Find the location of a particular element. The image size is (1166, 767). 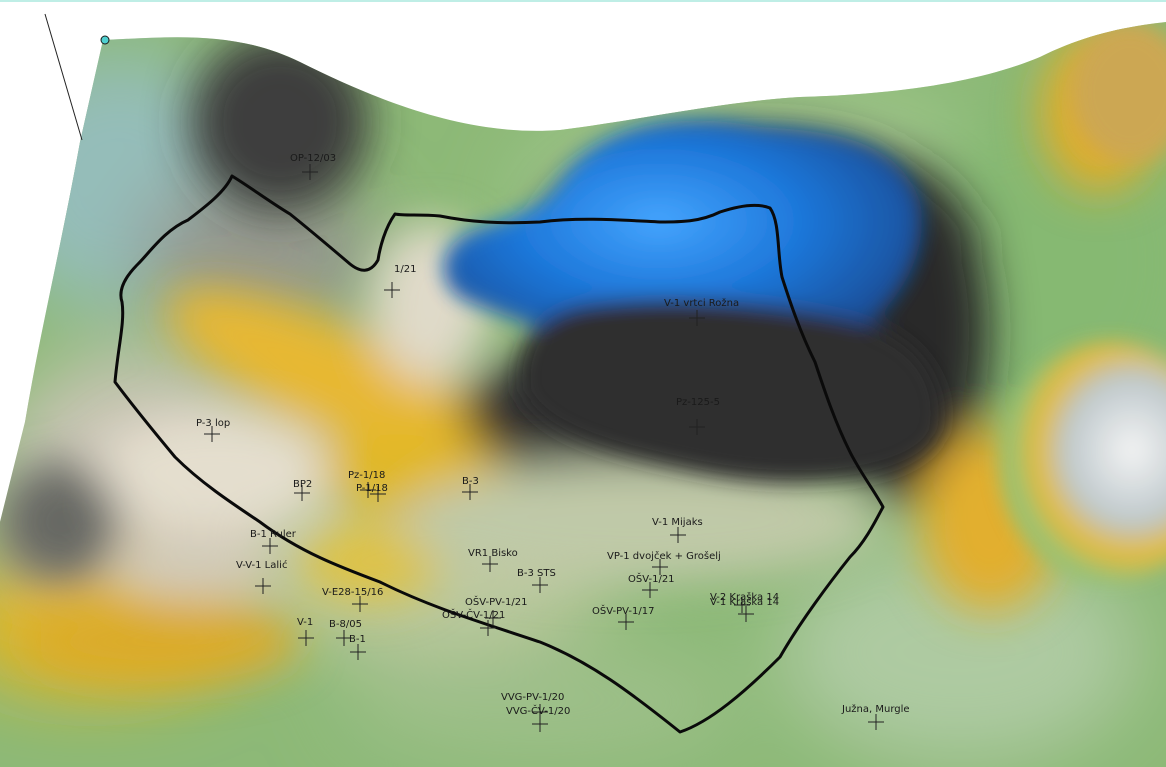

well-label: V-E28-15/16 is located at coordinates (352, 592).